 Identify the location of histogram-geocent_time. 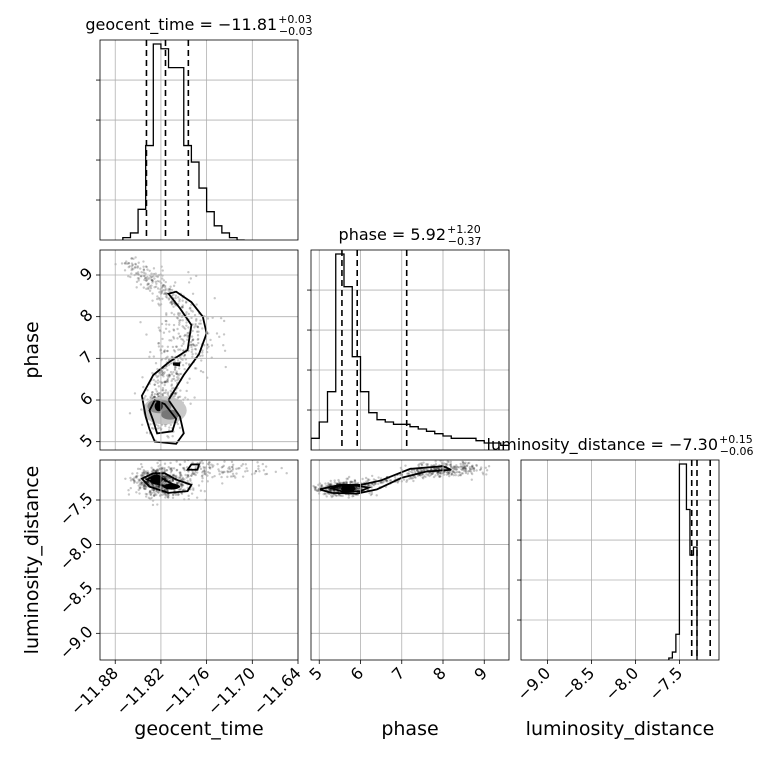
(199, 140).